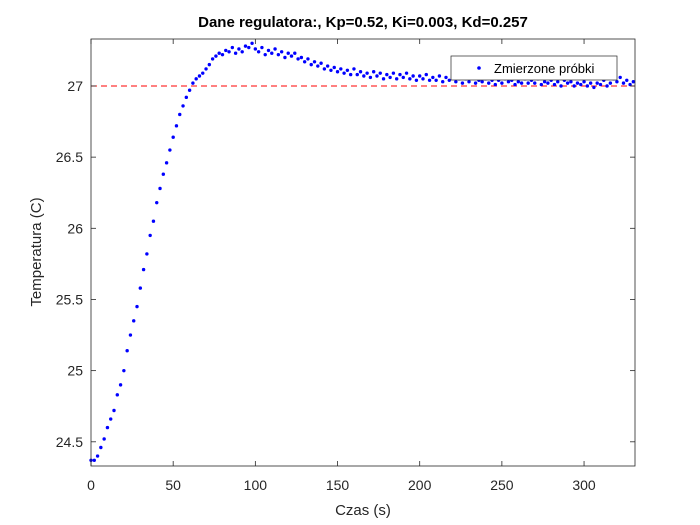  What do you see at coordinates (363, 510) in the screenshot?
I see `x-axis-label: Czas (s)` at bounding box center [363, 510].